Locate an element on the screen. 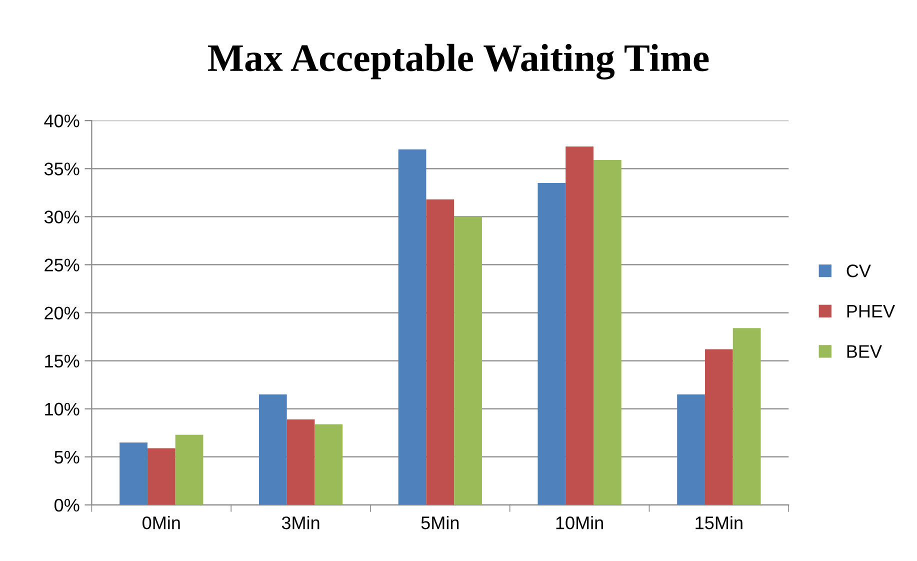  y-tick-label: 10% is located at coordinates (62, 409).